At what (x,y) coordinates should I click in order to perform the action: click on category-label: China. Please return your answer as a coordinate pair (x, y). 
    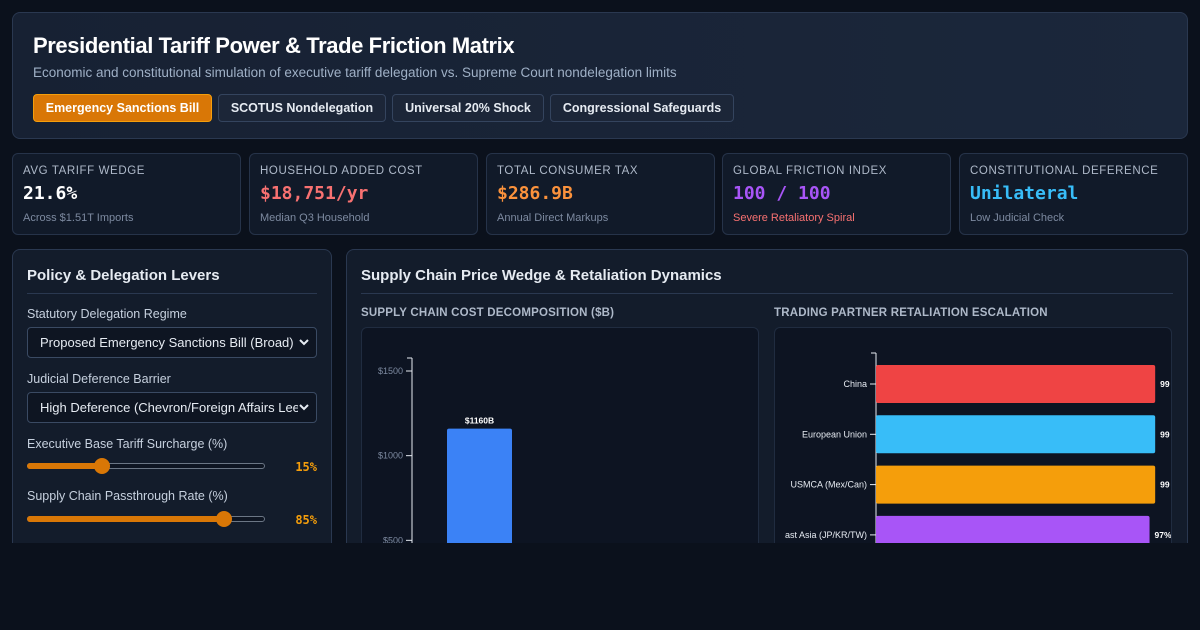
    Looking at the image, I should click on (855, 384).